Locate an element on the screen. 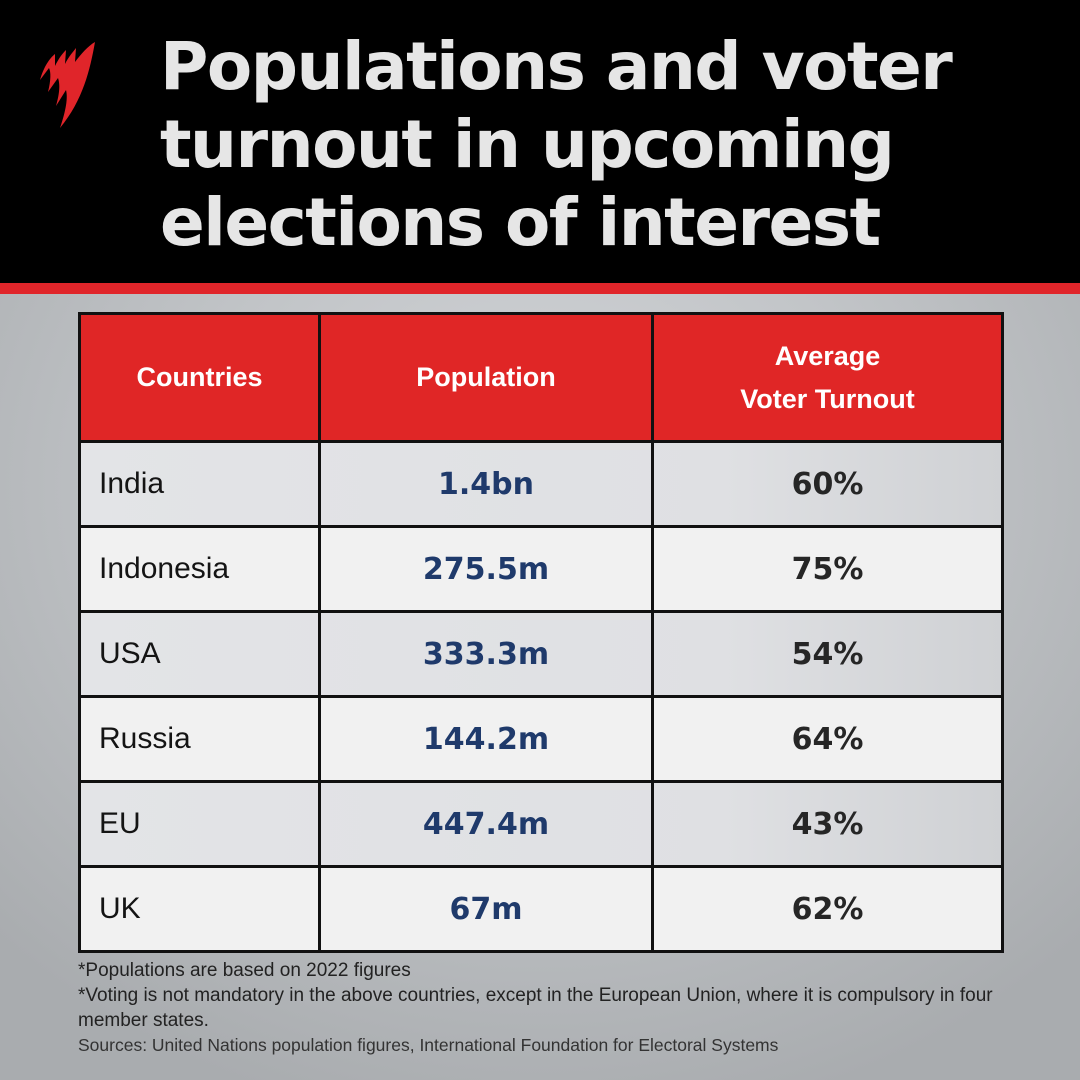  title-line-1: Populations and voter is located at coordinates (556, 66).